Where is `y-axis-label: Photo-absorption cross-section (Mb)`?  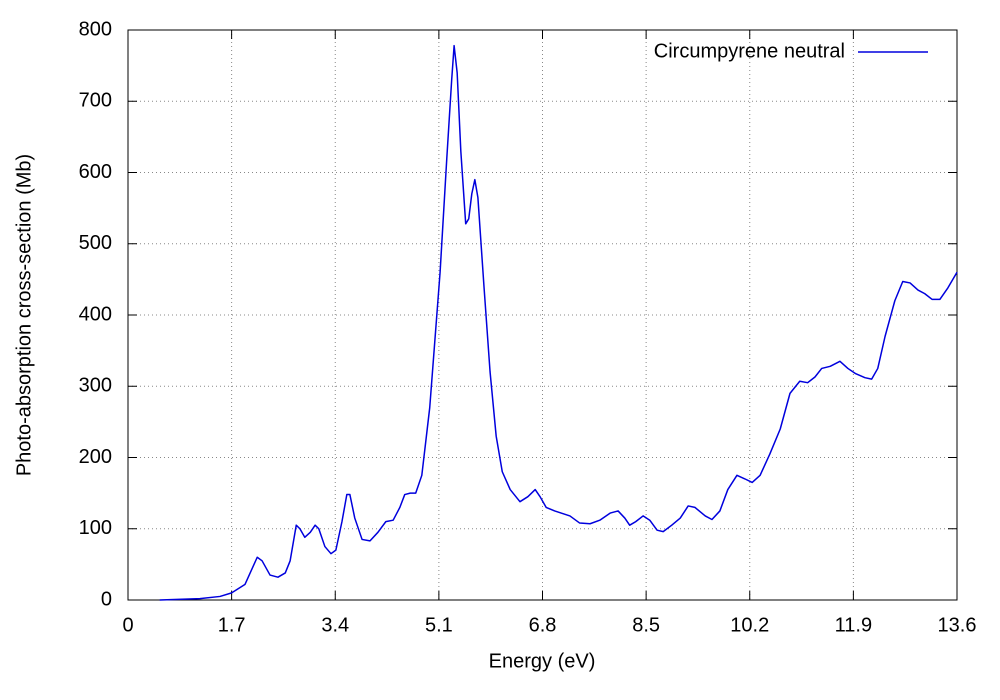 y-axis-label: Photo-absorption cross-section (Mb) is located at coordinates (24, 315).